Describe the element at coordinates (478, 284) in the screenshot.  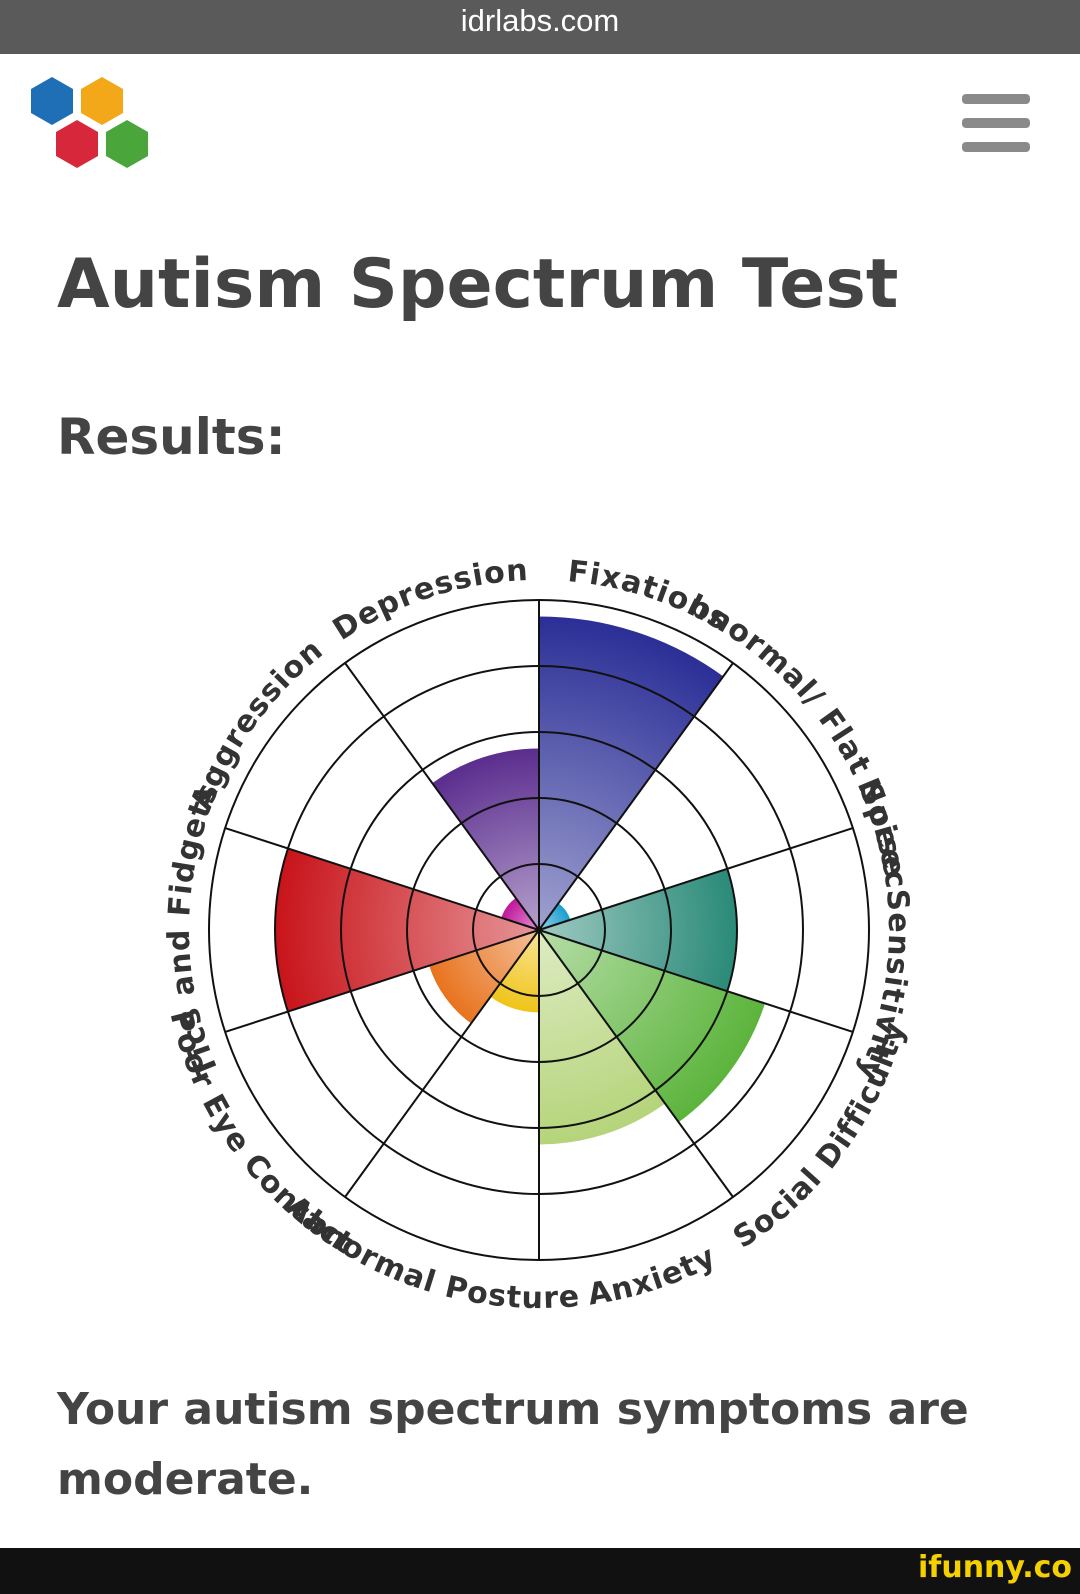
I see `page-title: Autism Spectrum Test` at that location.